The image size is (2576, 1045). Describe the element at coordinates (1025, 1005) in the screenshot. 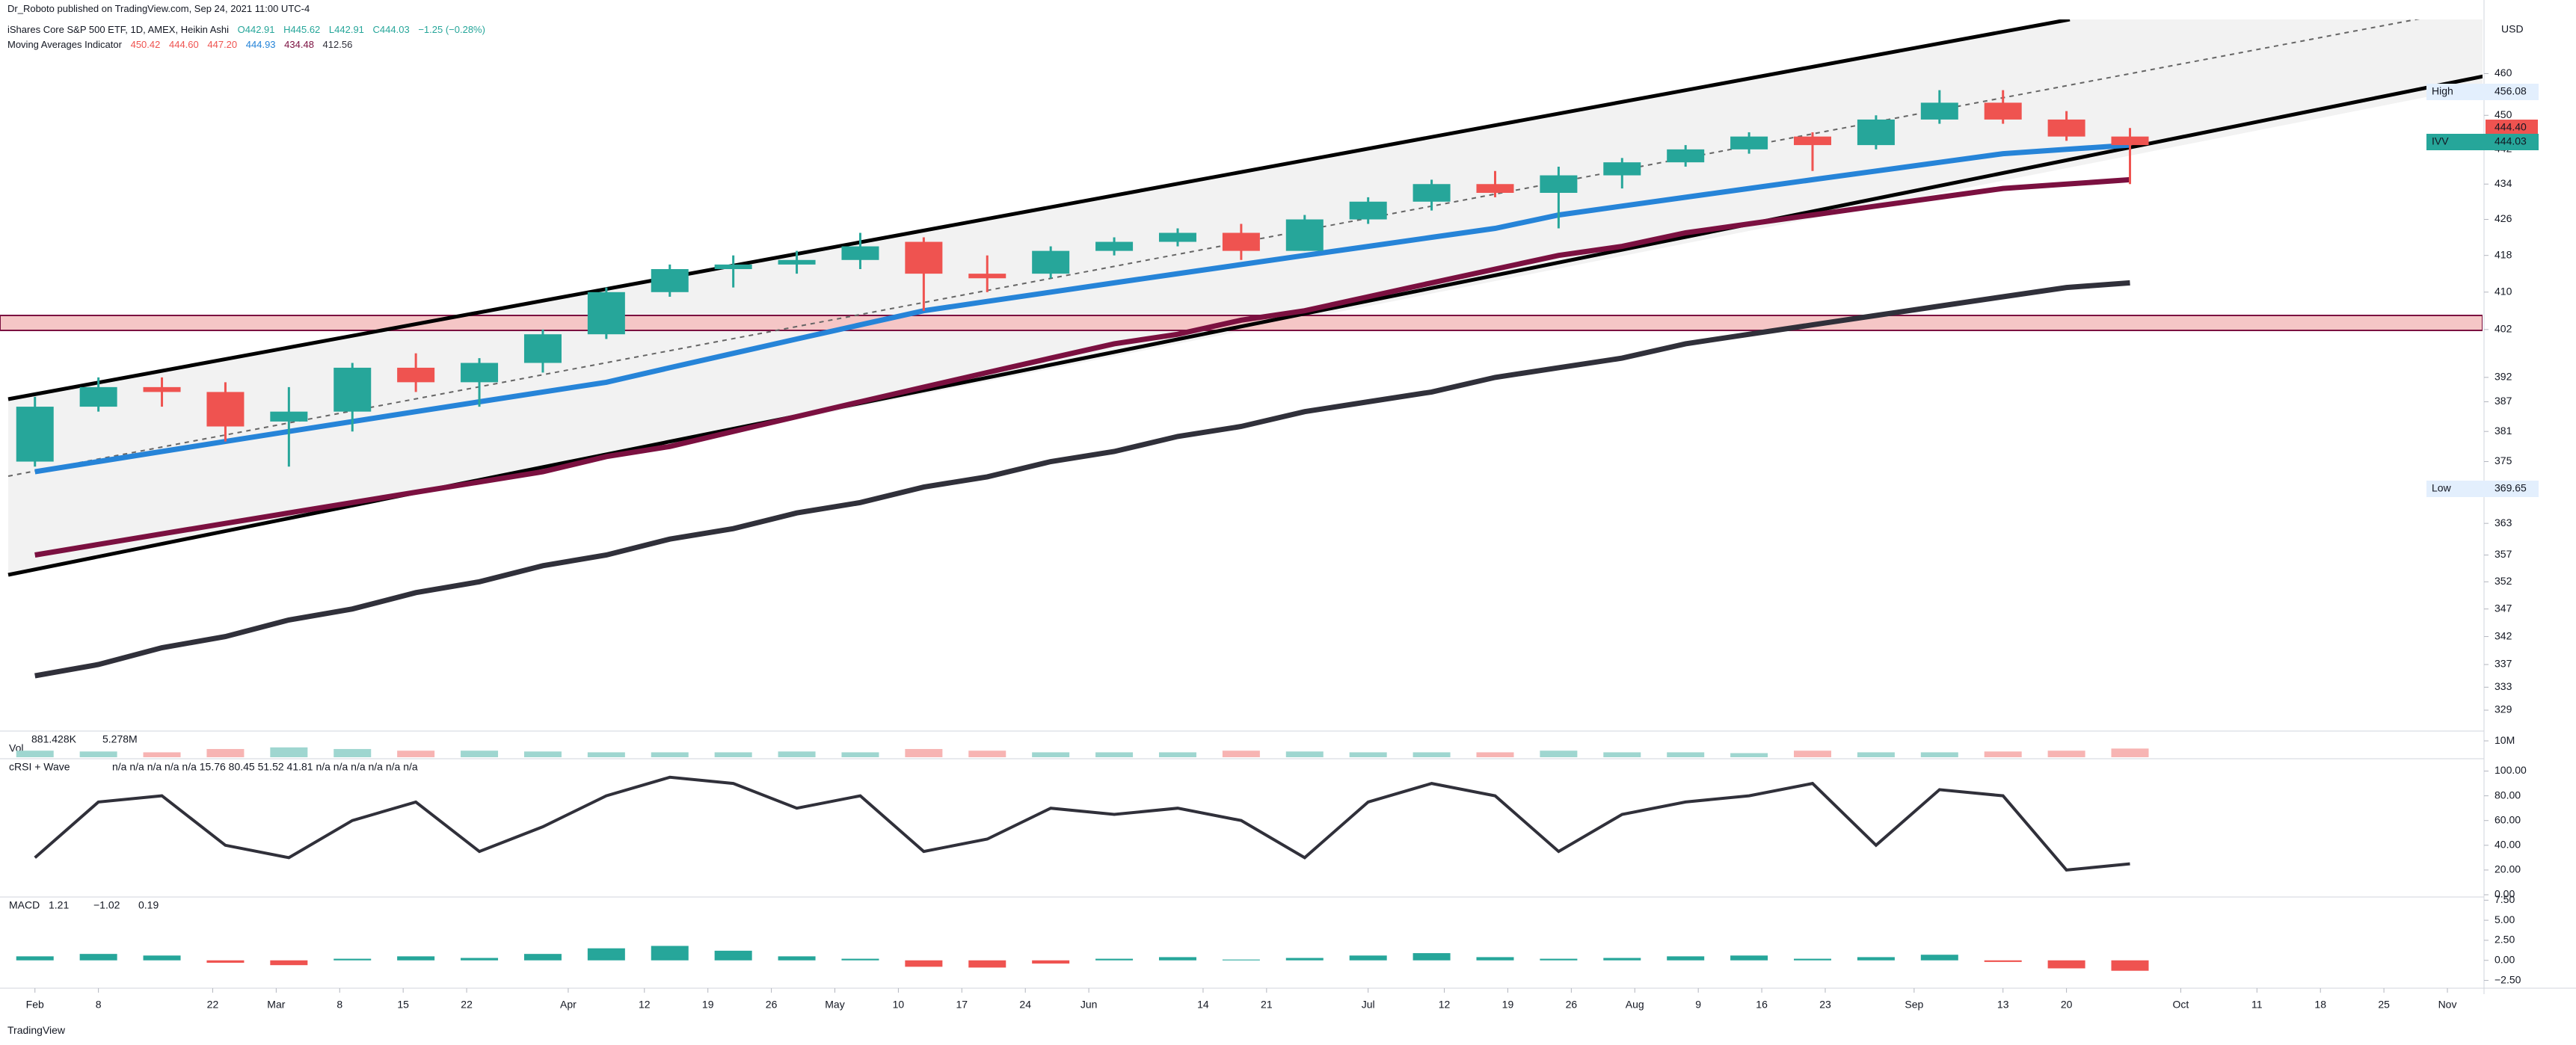

I see `x-tick-label: 24` at that location.